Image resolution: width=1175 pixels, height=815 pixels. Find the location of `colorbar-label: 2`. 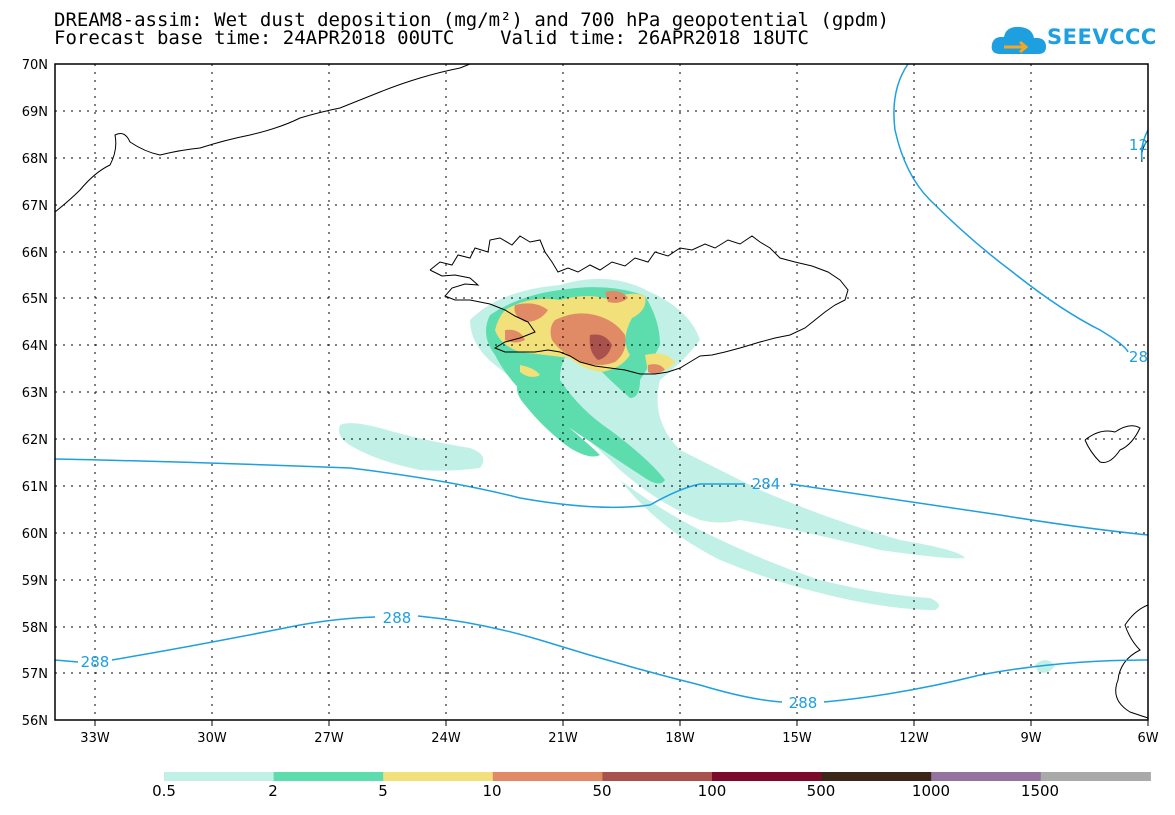

colorbar-label: 2 is located at coordinates (273, 791).